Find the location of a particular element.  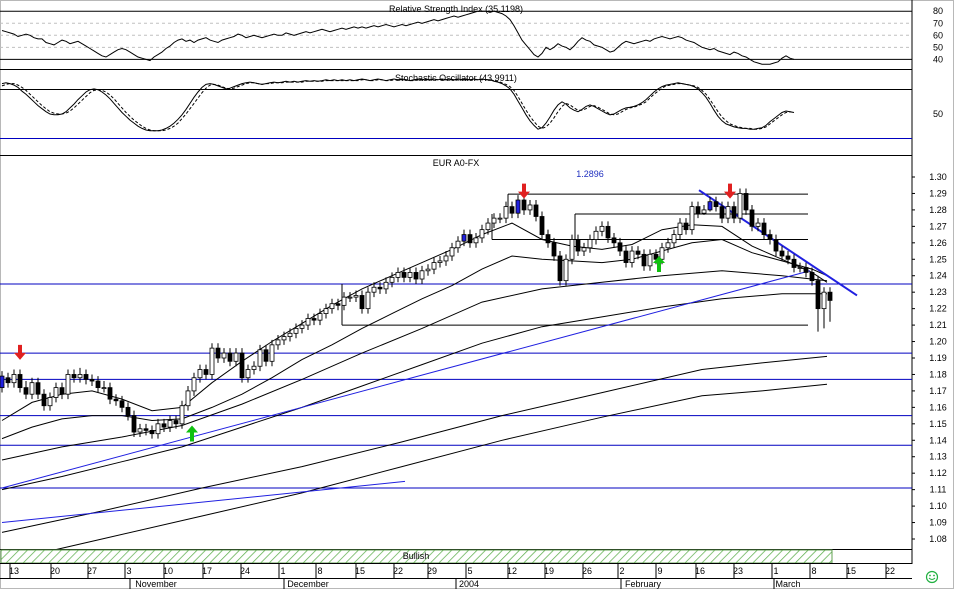

price-tick-label: 1.29 is located at coordinates (938, 193).